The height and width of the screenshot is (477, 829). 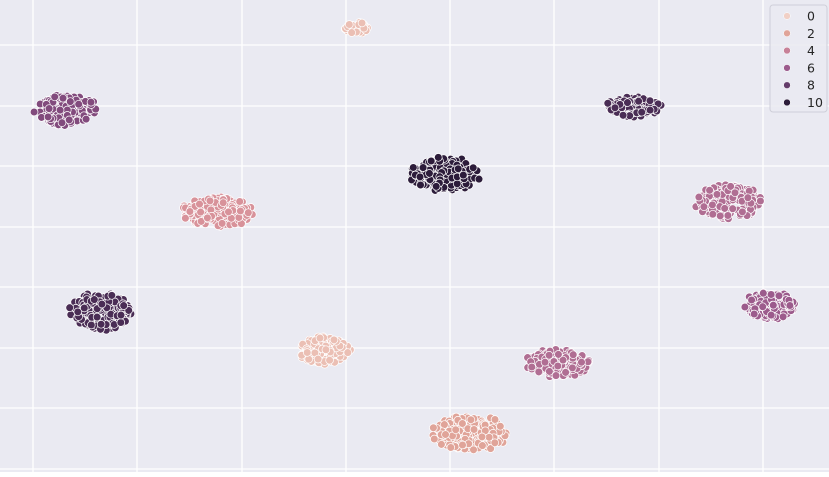 I want to click on legend-label: 10, so click(x=815, y=102).